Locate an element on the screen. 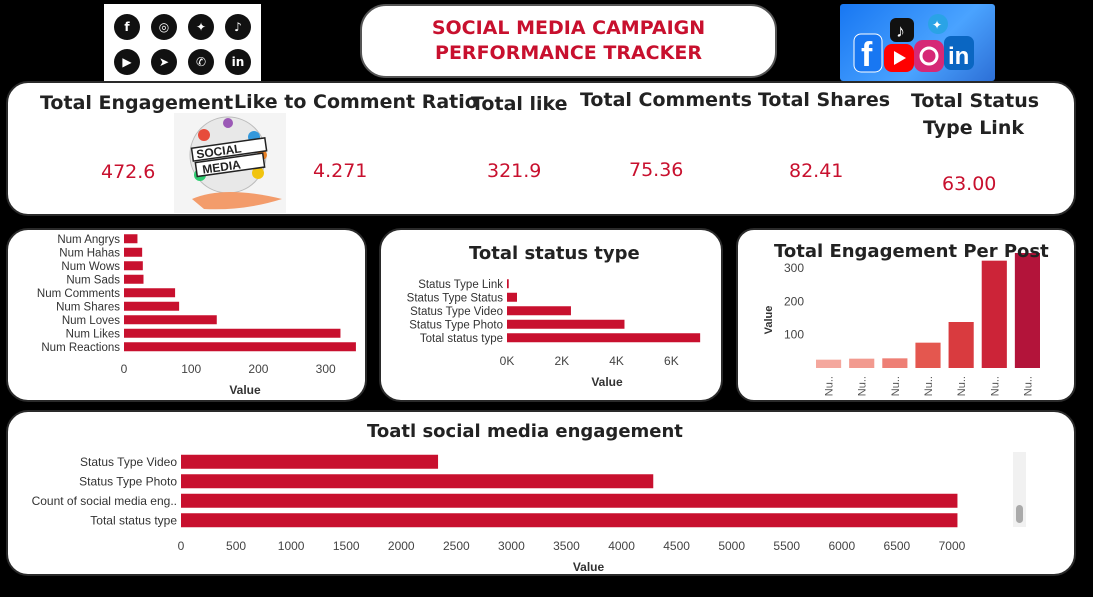 The width and height of the screenshot is (1093, 597). linkedin-icon: in is located at coordinates (238, 62).